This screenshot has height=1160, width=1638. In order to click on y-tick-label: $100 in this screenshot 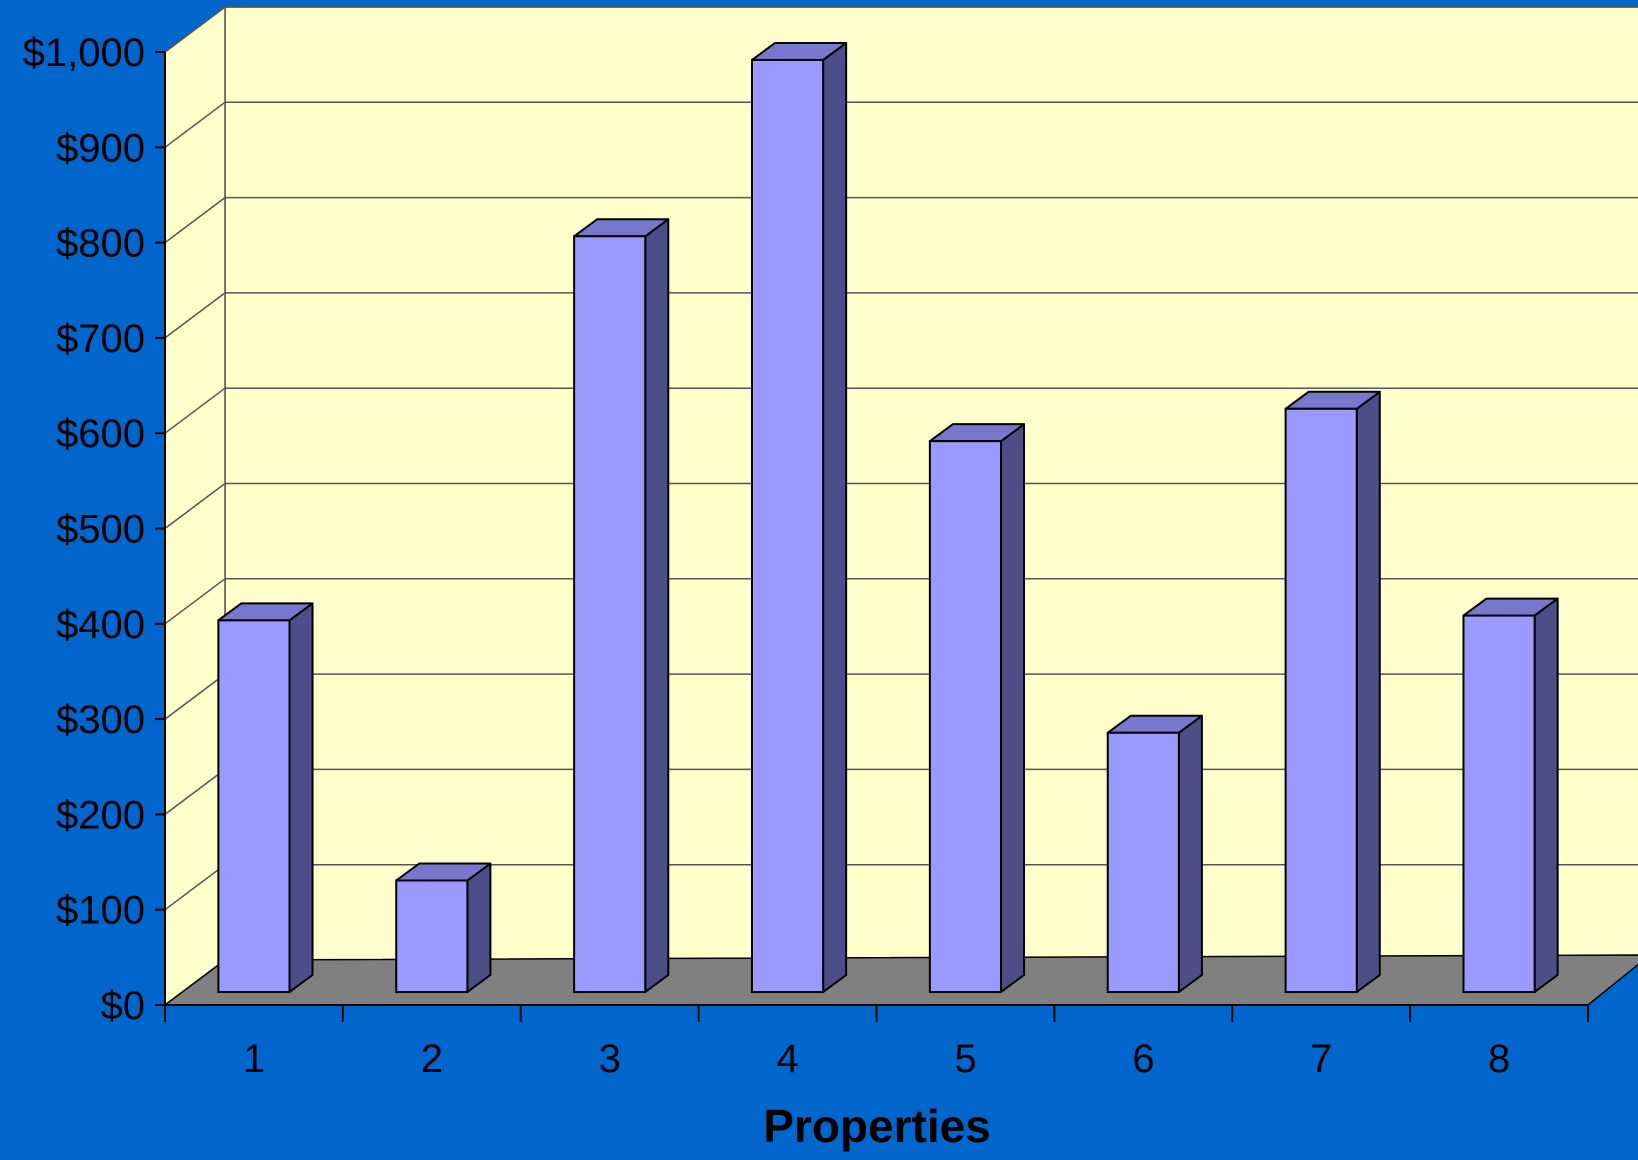, I will do `click(100, 911)`.